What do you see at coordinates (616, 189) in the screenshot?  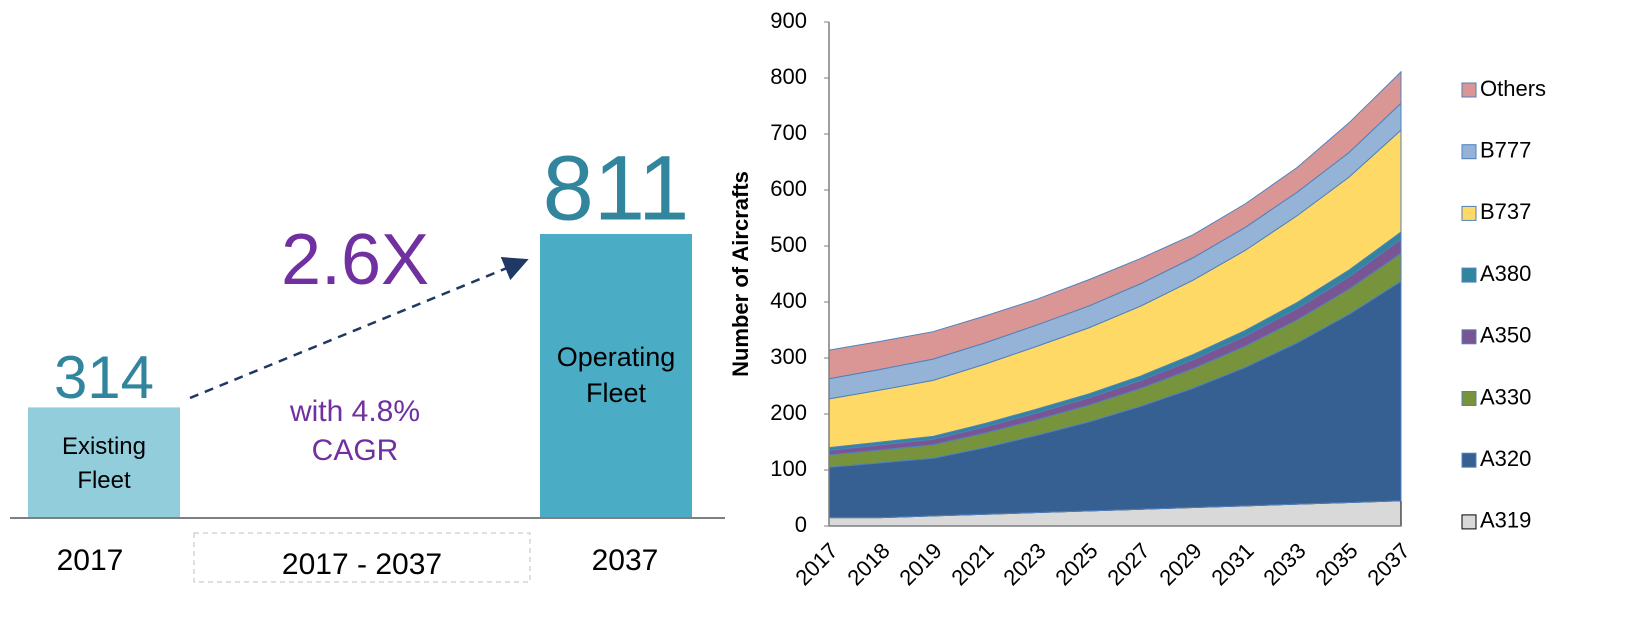 I see `bar-value: 811` at bounding box center [616, 189].